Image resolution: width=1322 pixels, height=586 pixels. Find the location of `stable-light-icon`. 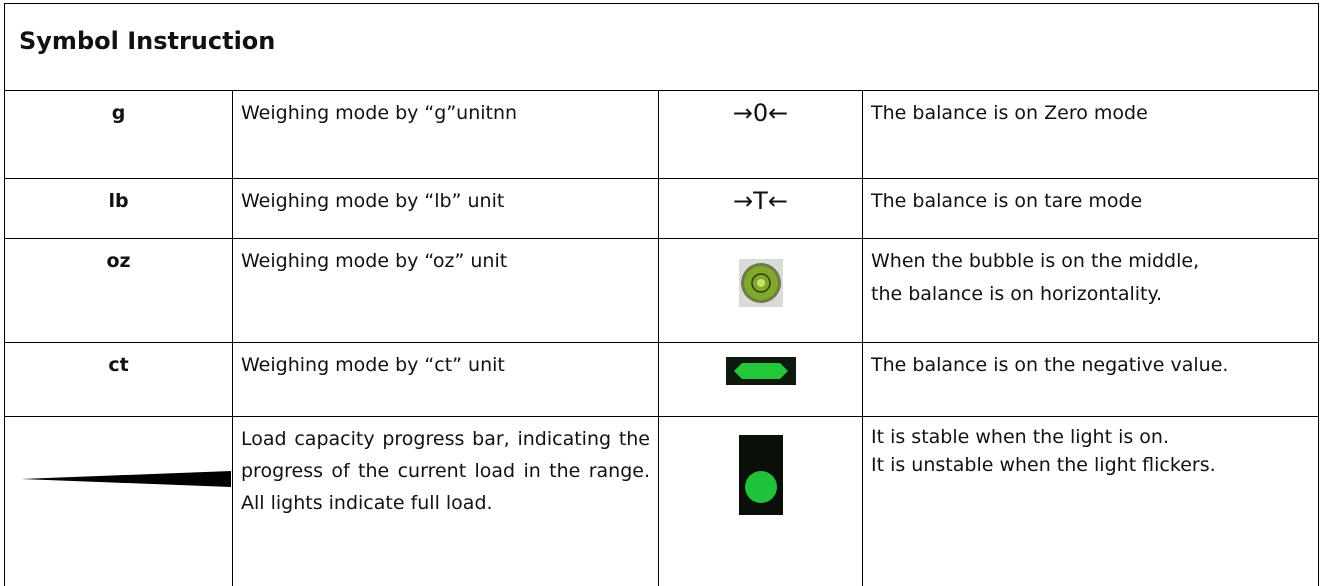

stable-light-icon is located at coordinates (761, 475).